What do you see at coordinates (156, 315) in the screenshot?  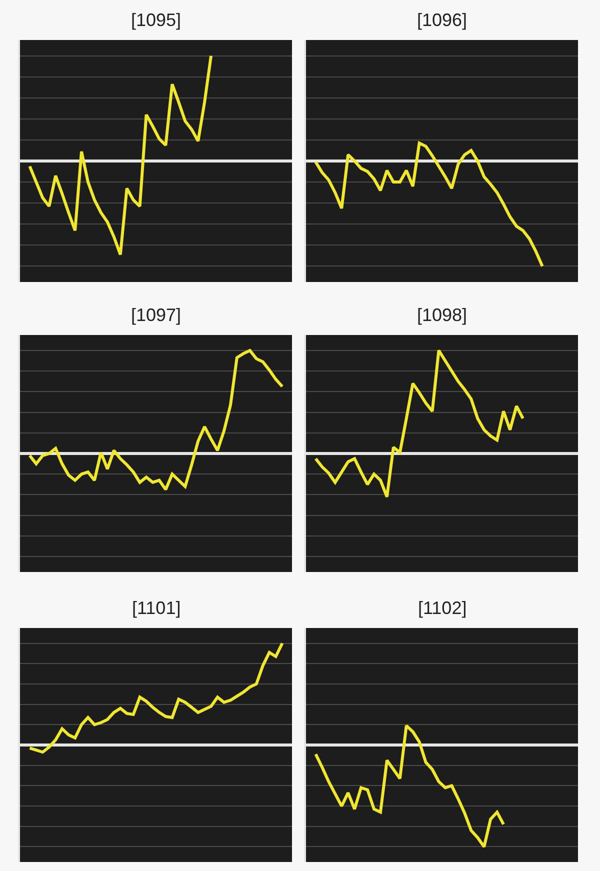 I see `chart-title: [1097]` at bounding box center [156, 315].